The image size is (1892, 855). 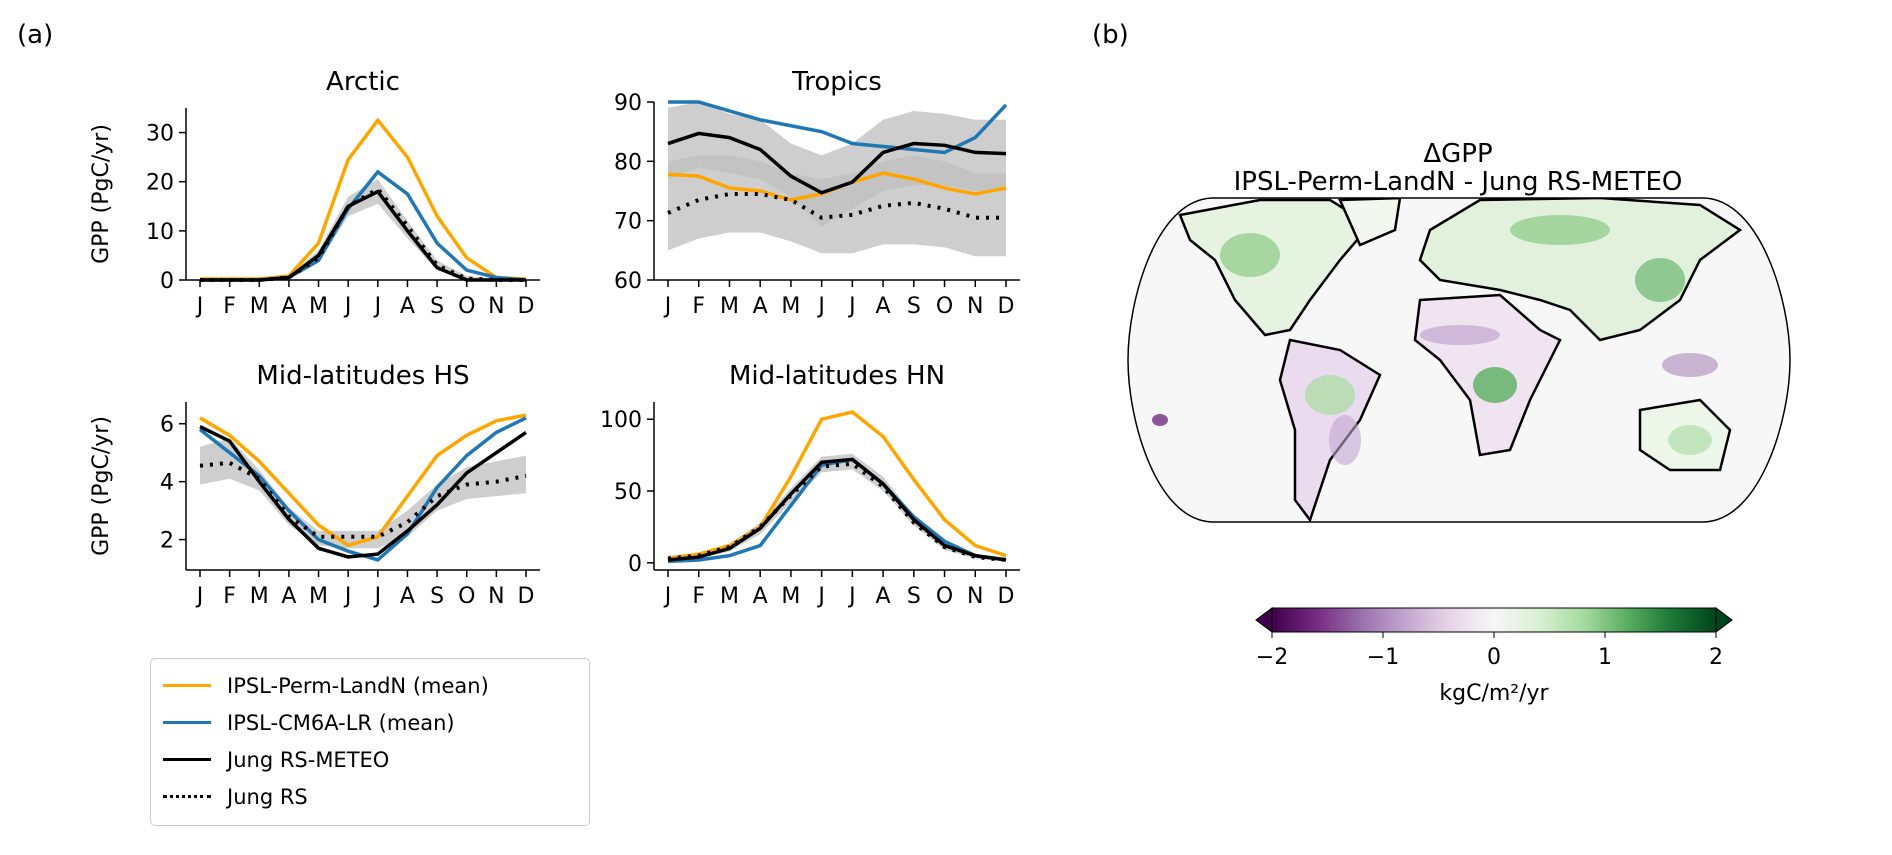 I want to click on y-tick-label: 70, so click(x=628, y=222).